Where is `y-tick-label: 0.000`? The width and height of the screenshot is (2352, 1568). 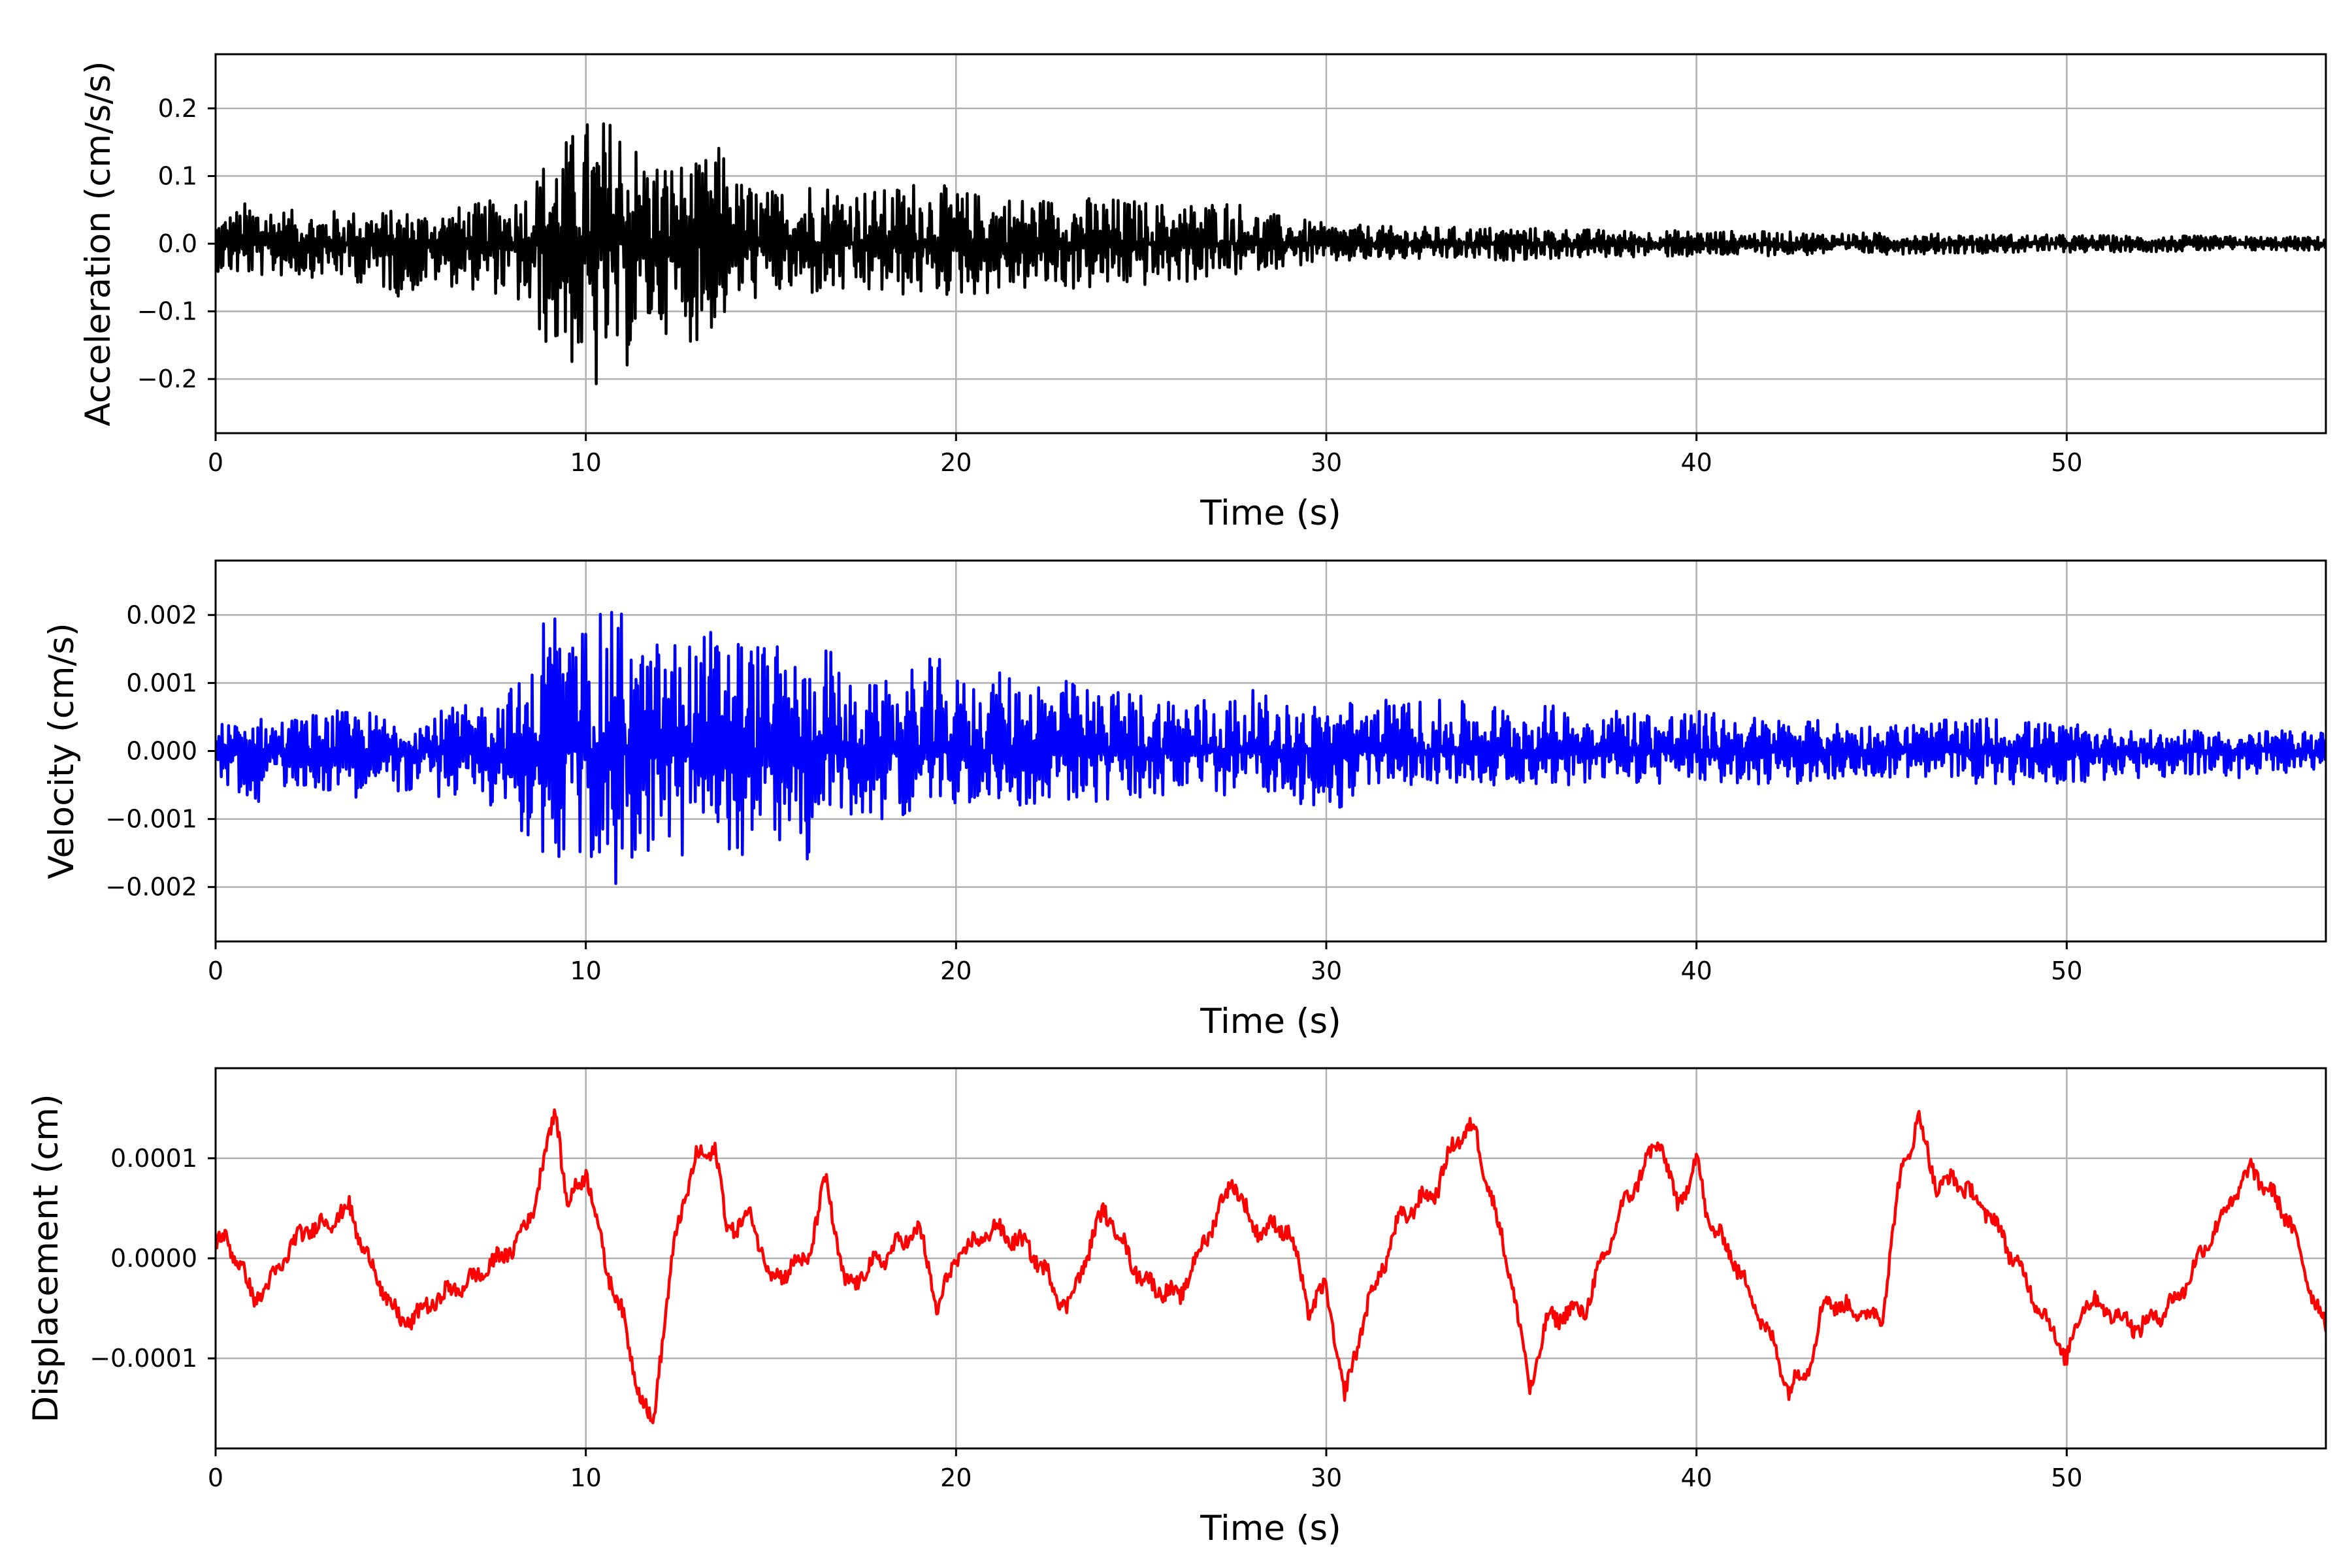 y-tick-label: 0.000 is located at coordinates (161, 751).